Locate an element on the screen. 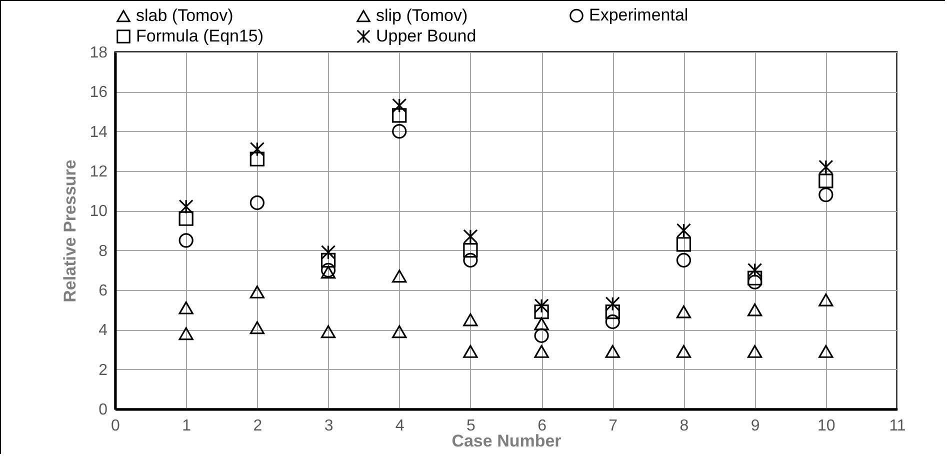  legend-label: slab (Tomov) is located at coordinates (185, 16).